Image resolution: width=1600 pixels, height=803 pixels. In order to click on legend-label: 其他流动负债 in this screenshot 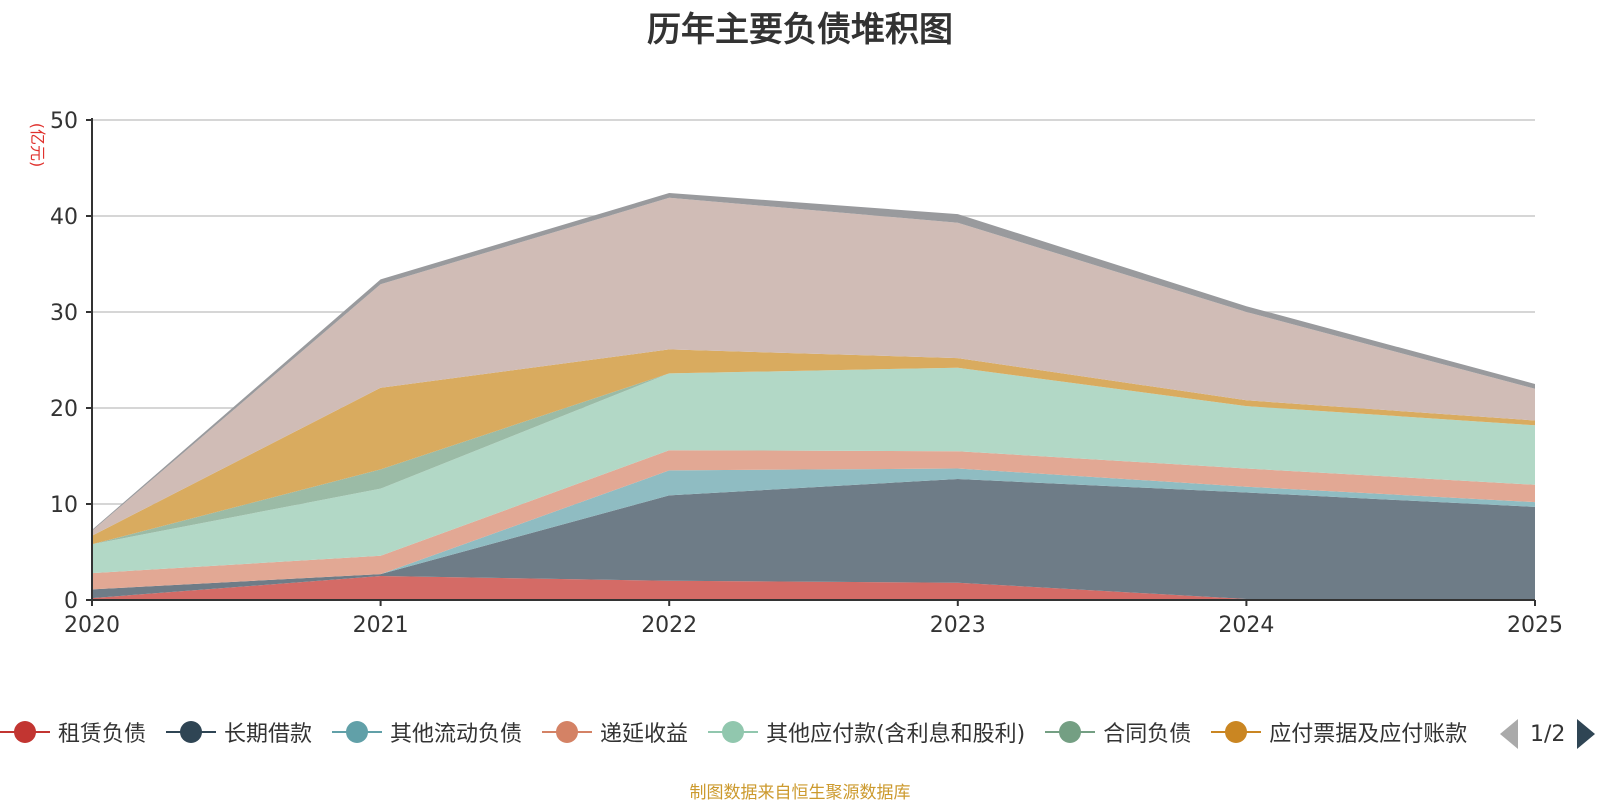, I will do `click(456, 734)`.